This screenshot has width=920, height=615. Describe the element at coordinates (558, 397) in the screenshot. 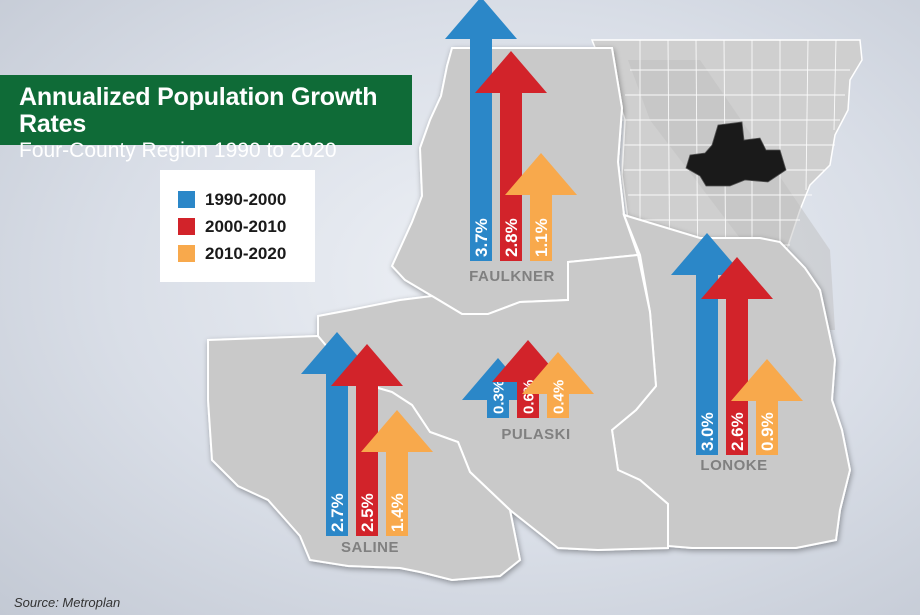

I see `pulaski-rate-label-2010-2020: 0.4%` at that location.